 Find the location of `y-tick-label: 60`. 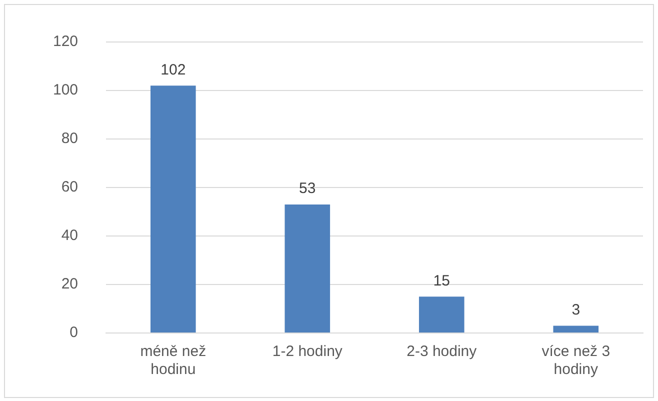

y-tick-label: 60 is located at coordinates (69, 187).